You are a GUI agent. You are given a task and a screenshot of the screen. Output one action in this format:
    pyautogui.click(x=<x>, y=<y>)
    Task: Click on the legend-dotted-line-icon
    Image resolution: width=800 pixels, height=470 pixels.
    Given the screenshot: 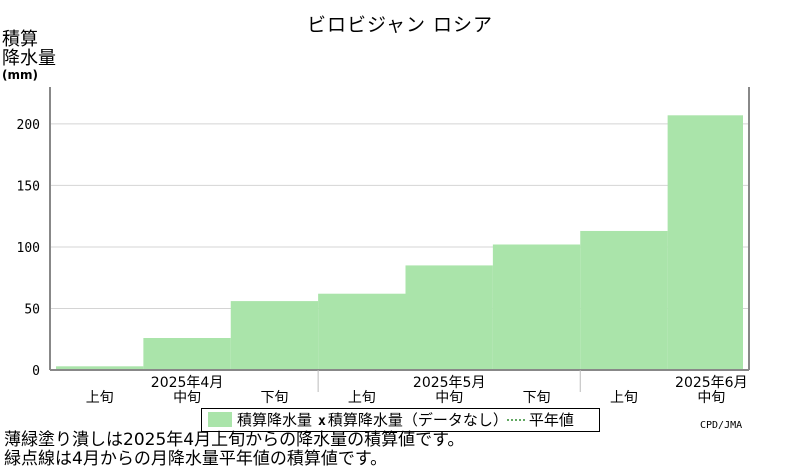 What is the action you would take?
    pyautogui.click(x=516, y=420)
    